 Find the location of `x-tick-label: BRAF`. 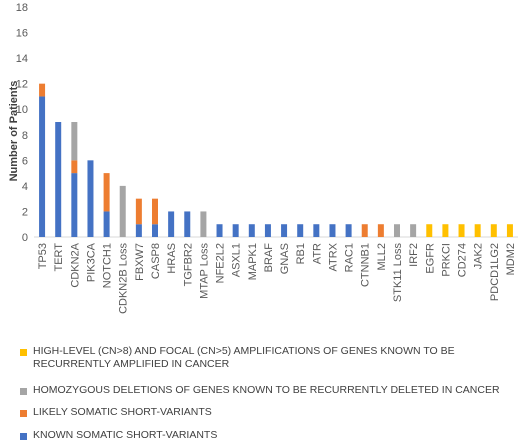

x-tick-label: BRAF is located at coordinates (269, 258).